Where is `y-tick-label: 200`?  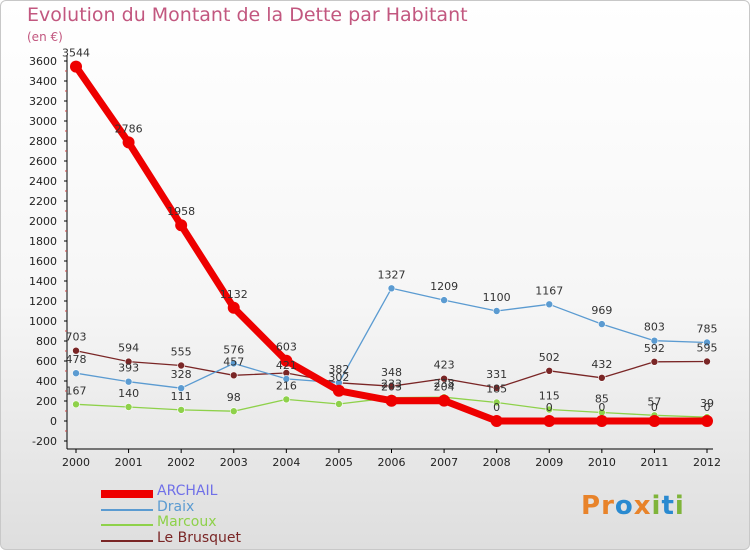
y-tick-label: 200 is located at coordinates (46, 401).